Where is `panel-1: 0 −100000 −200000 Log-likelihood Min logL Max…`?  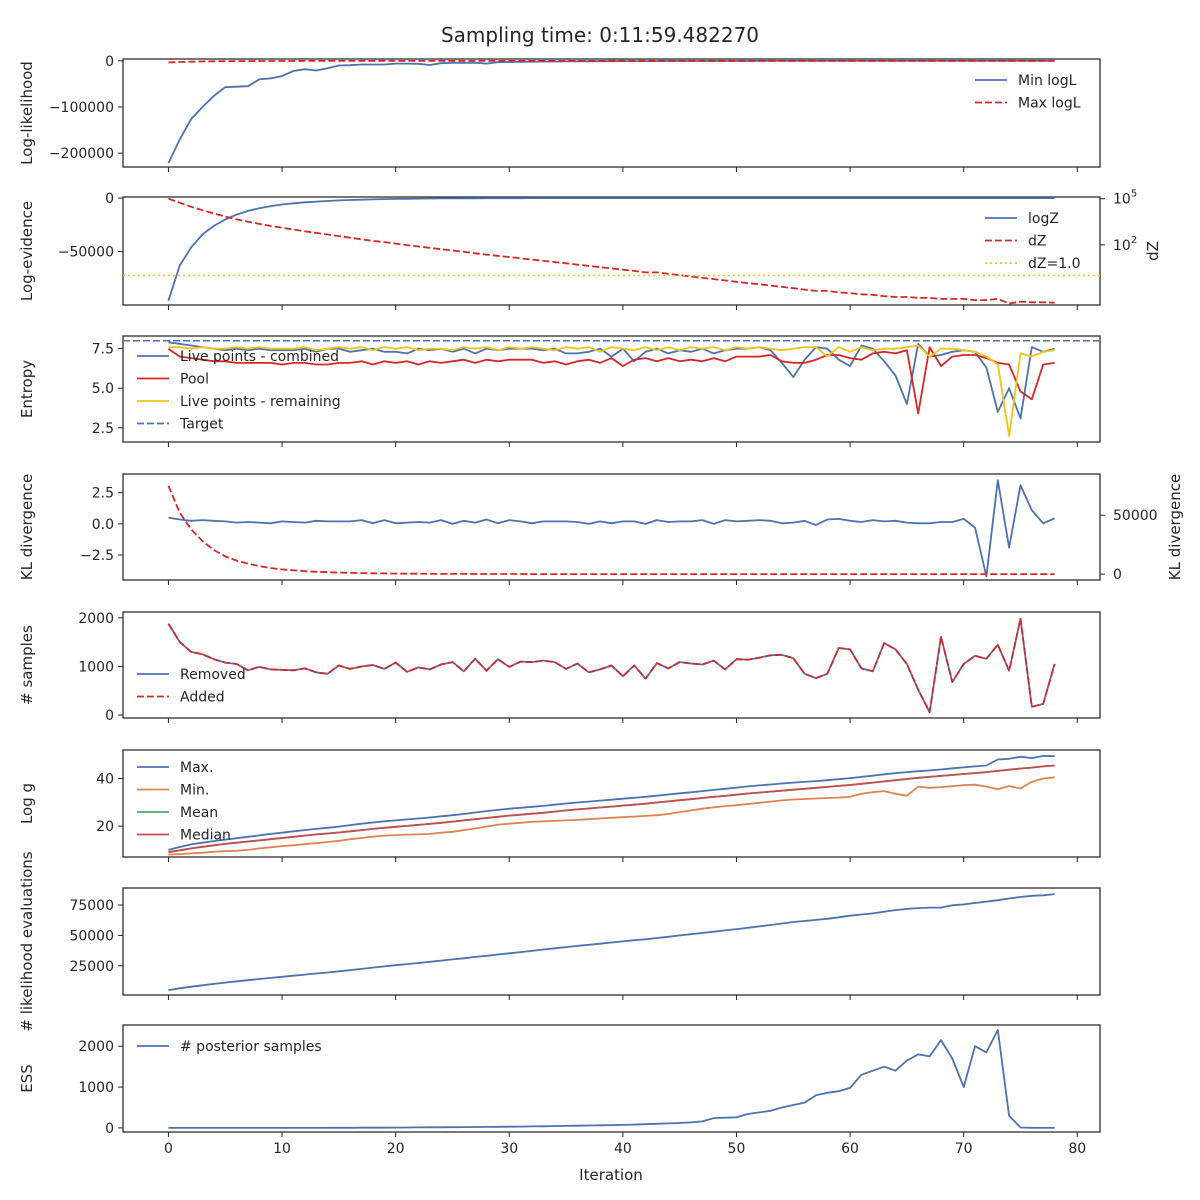 panel-1: 0 −100000 −200000 Log-likelihood Min logL Max… is located at coordinates (559, 113).